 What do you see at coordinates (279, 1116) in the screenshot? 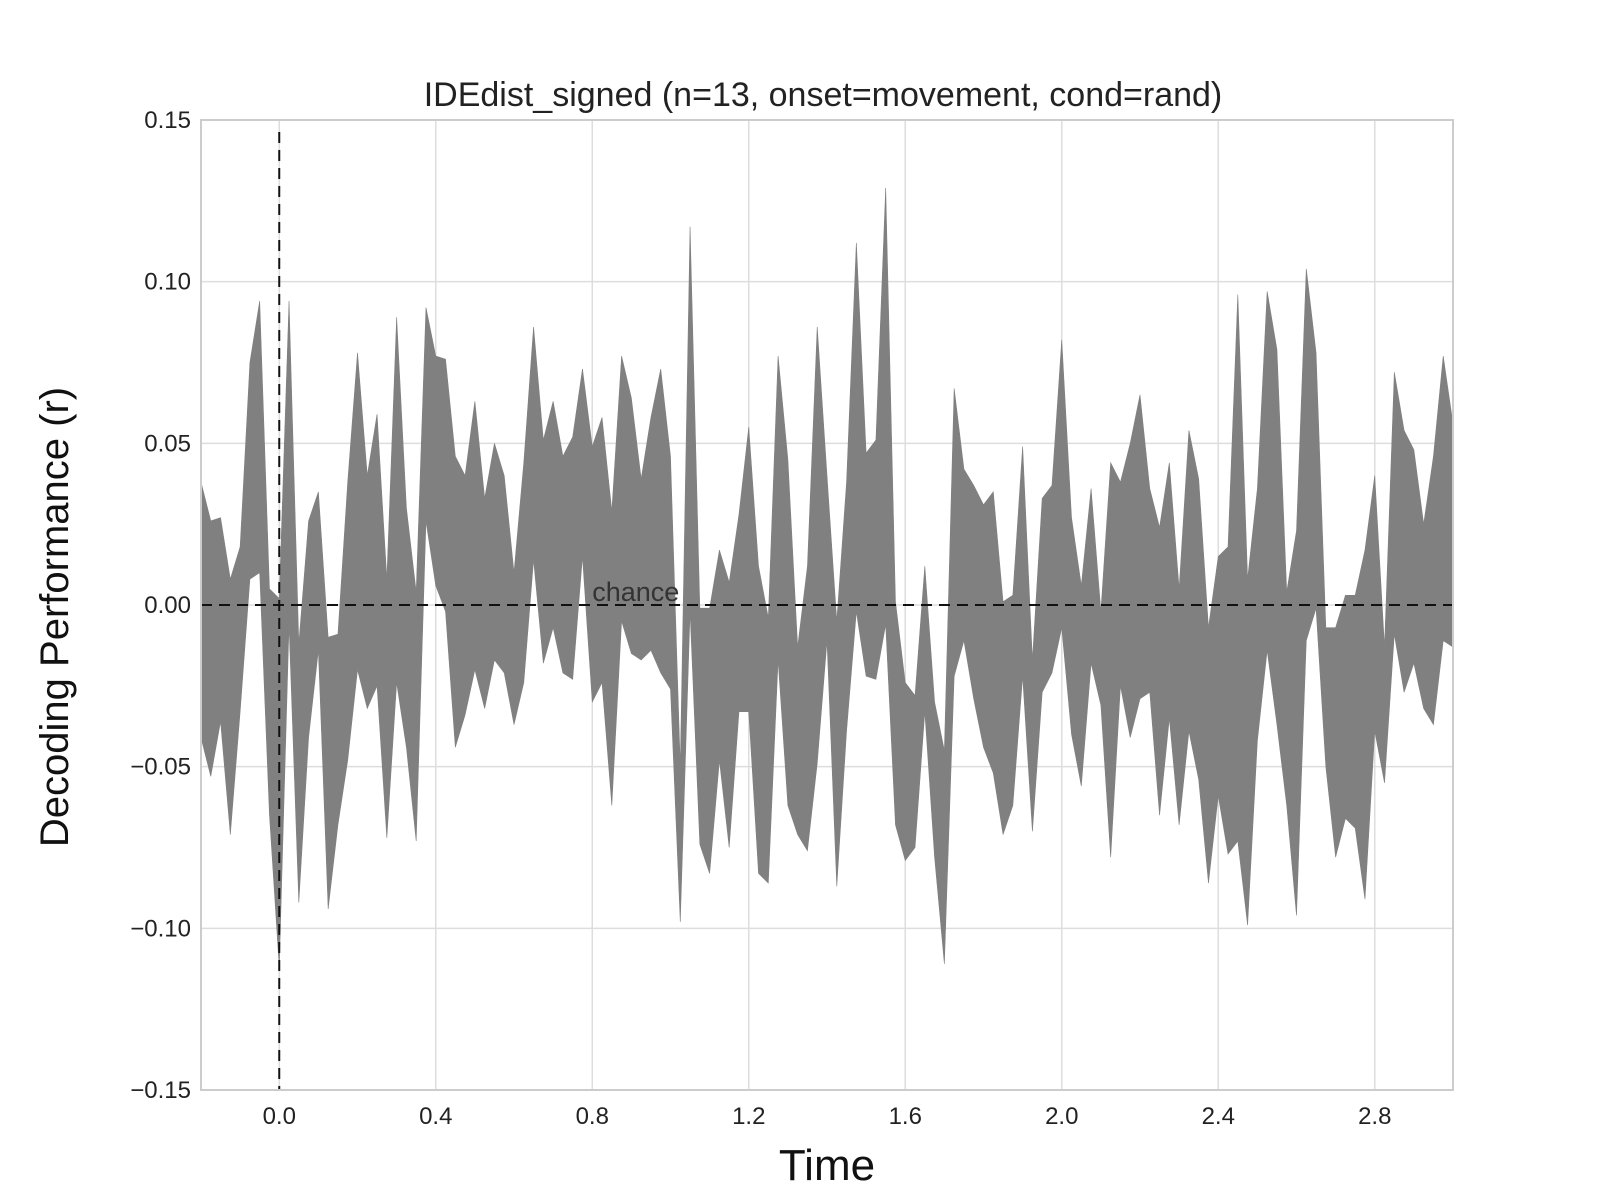
I see `x-tick-label: 0.0` at bounding box center [279, 1116].